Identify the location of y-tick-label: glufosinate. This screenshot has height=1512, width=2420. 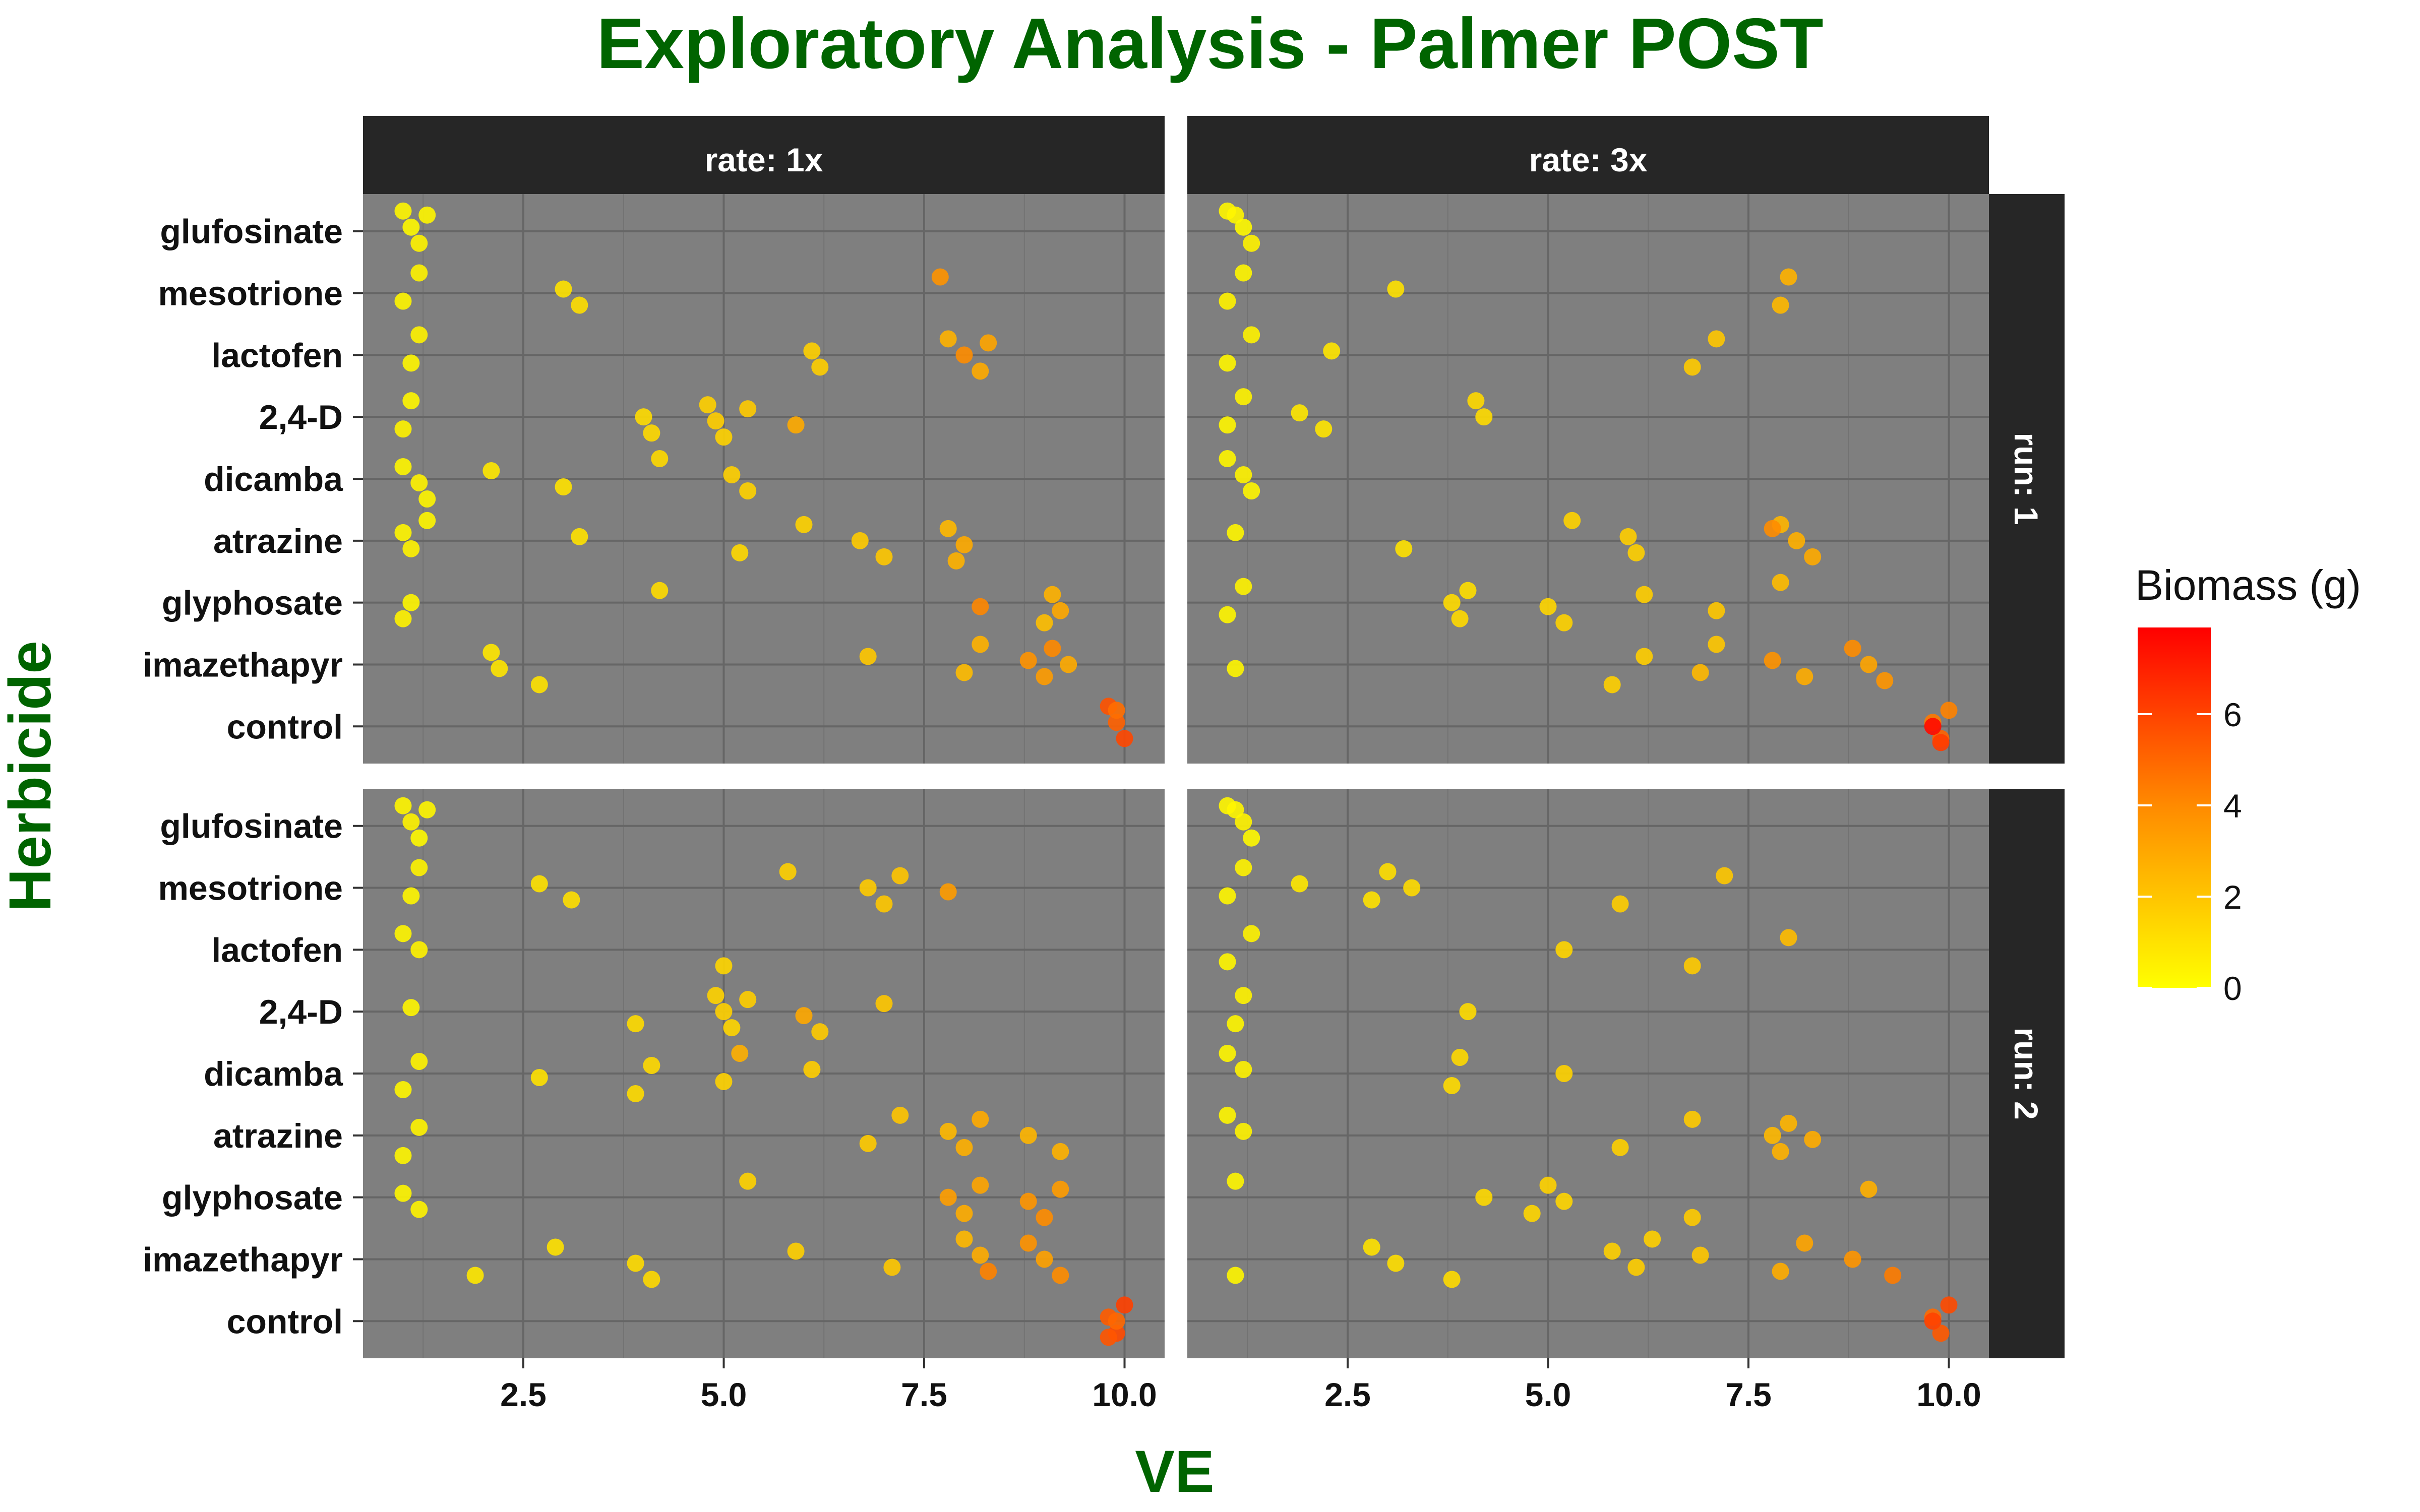
(251, 827).